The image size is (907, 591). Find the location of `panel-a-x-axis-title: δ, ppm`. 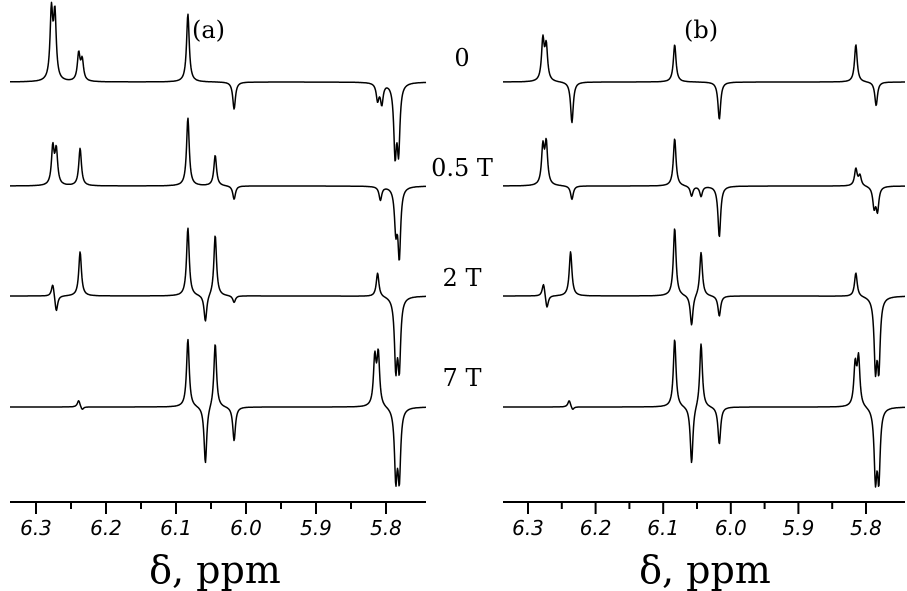

panel-a-x-axis-title: δ, ppm is located at coordinates (215, 569).